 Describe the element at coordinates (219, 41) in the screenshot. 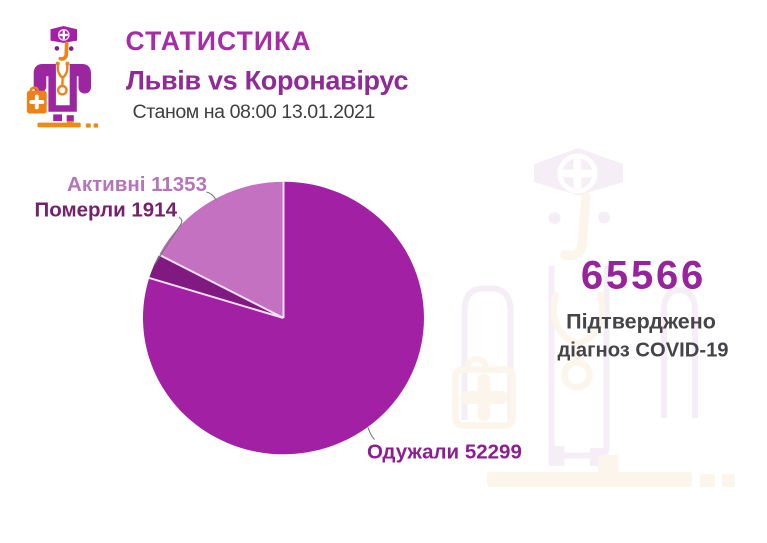

I see `svg-text: СТАТИСТИКА` at that location.